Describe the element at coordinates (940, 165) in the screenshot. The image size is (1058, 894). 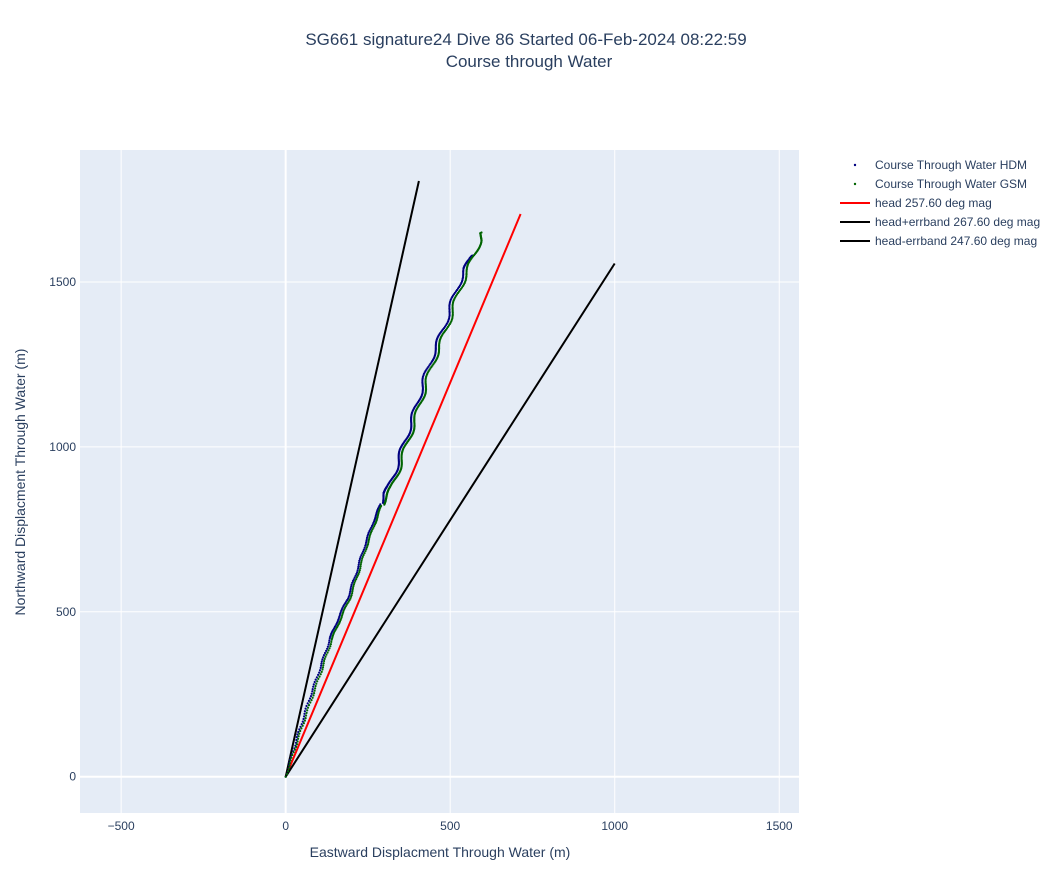
I see `legend-item: Course Through Water HDM` at that location.